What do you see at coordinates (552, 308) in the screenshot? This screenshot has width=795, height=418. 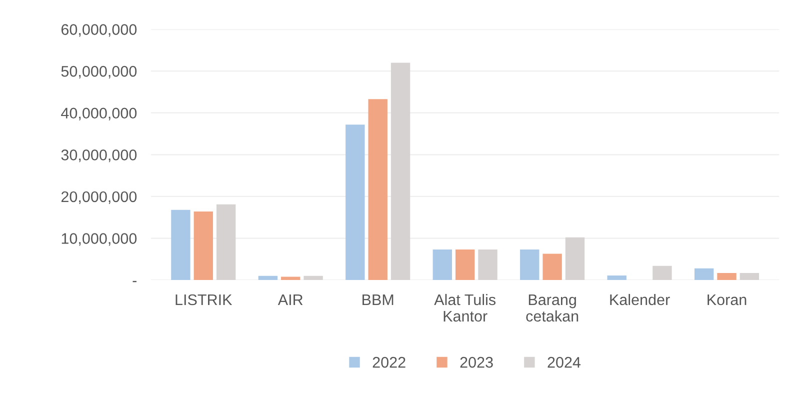 I see `x-tick-label: Barang cetakan` at bounding box center [552, 308].